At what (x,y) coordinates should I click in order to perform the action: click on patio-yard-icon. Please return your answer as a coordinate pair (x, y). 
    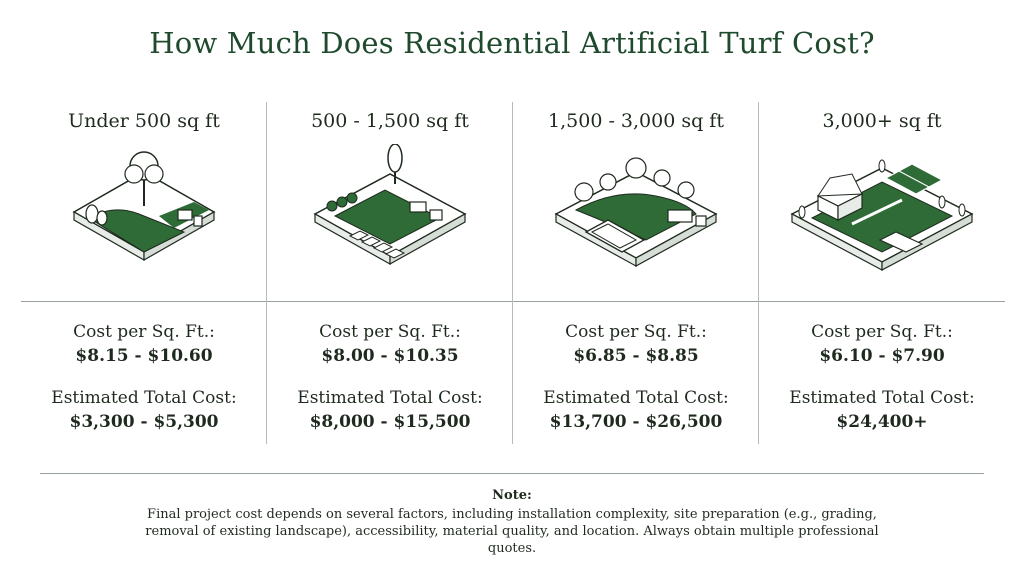
    Looking at the image, I should click on (390, 205).